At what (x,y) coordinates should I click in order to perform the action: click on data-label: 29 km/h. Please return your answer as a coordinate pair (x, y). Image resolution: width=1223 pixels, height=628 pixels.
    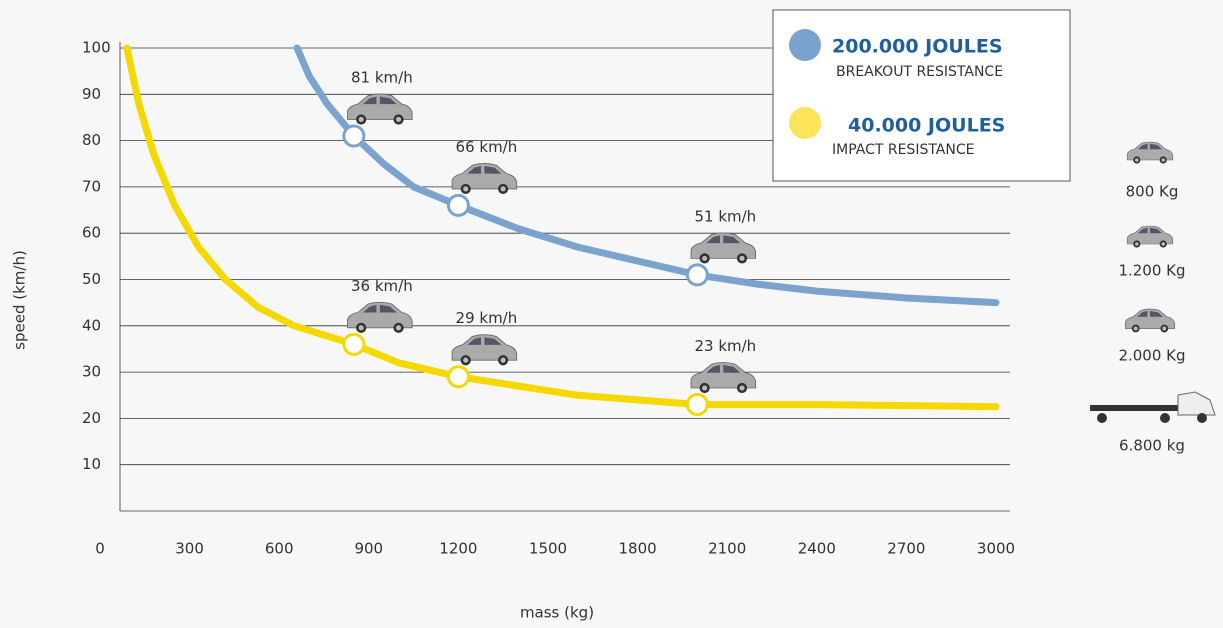
    Looking at the image, I should click on (487, 318).